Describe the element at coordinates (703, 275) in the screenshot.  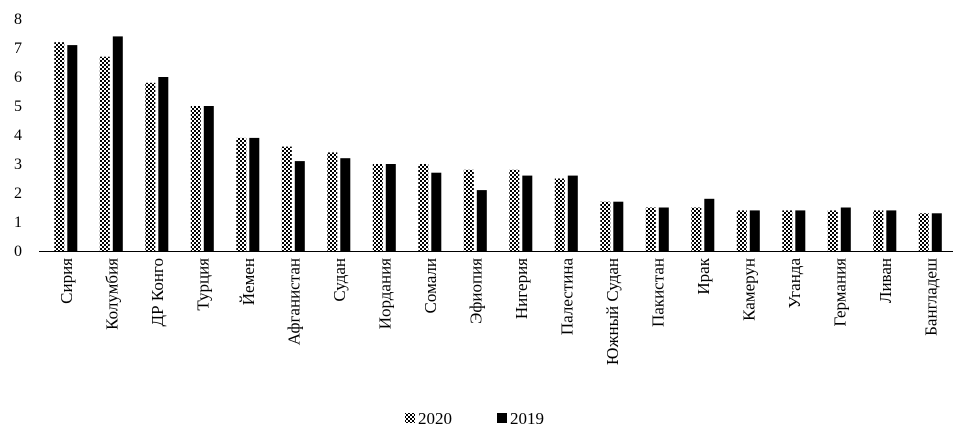
I see `x-category-label: Ирак` at that location.